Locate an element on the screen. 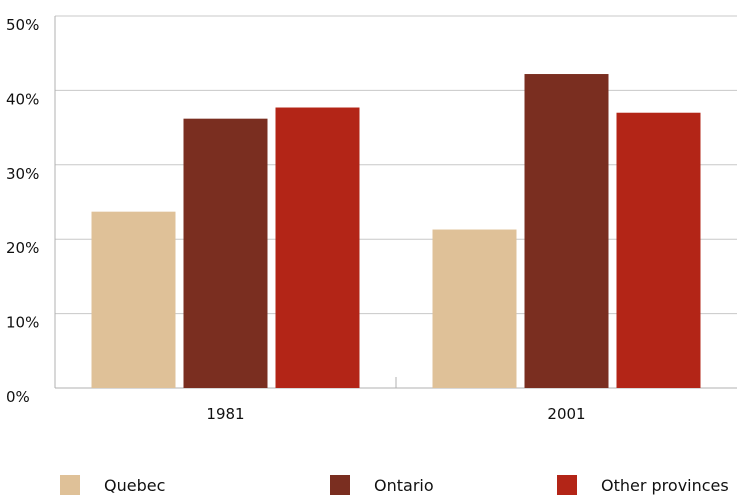 Image resolution: width=737 pixels, height=498 pixels. bar-quebec-2001 is located at coordinates (474, 308).